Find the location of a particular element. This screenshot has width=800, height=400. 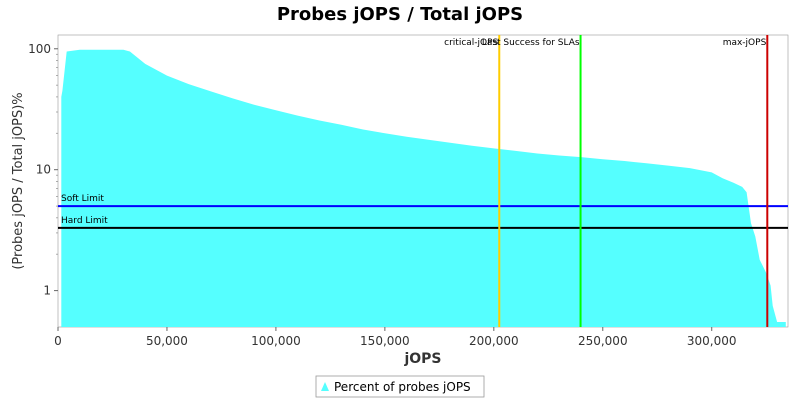

legend-box is located at coordinates (400, 386).